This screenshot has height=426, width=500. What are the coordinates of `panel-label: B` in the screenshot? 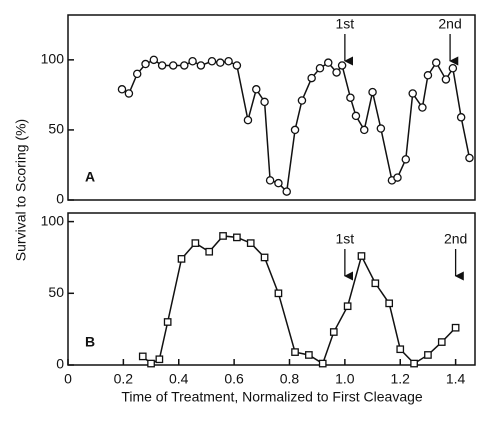 It's located at (90, 342).